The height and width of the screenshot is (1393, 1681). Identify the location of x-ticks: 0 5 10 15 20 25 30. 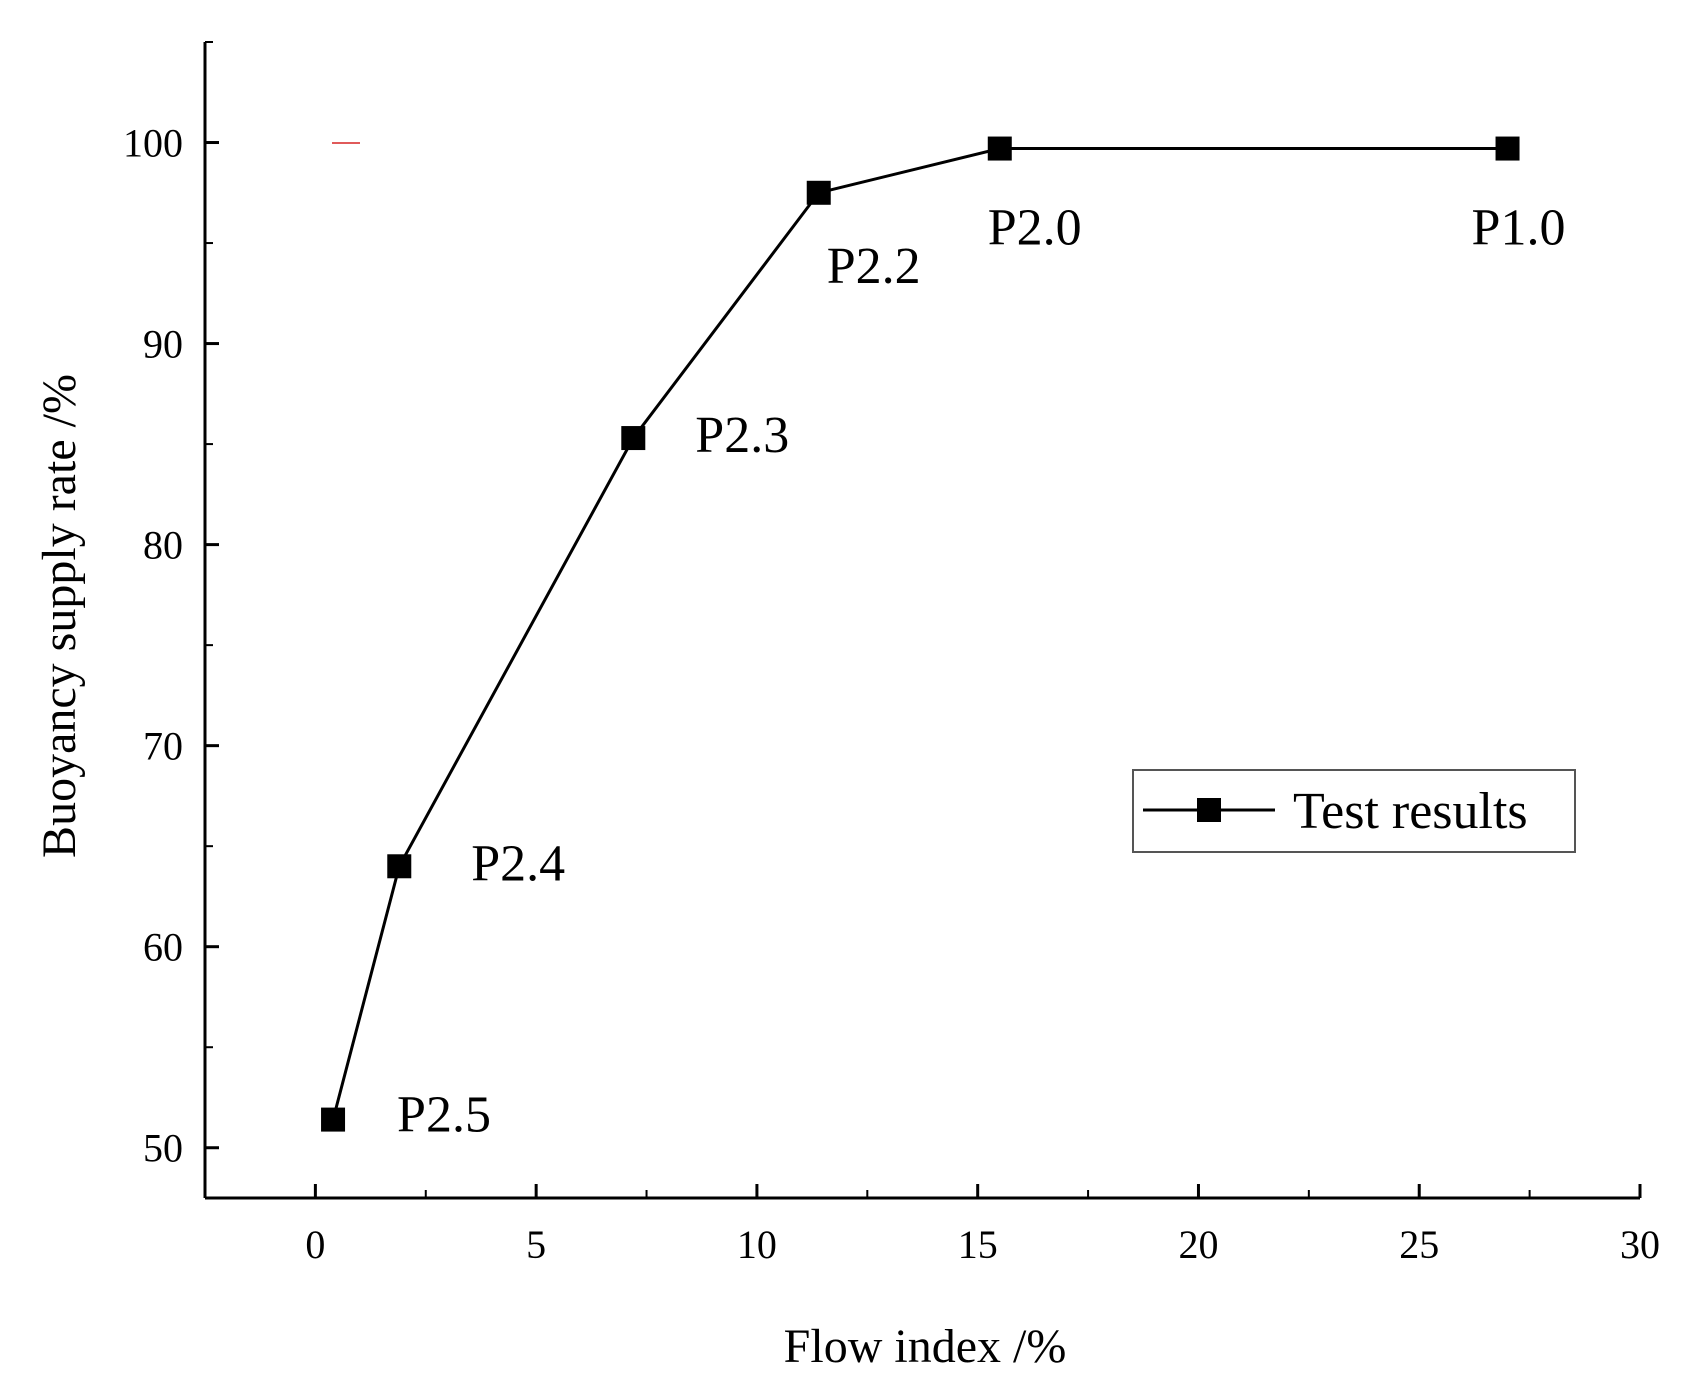
(982, 1225).